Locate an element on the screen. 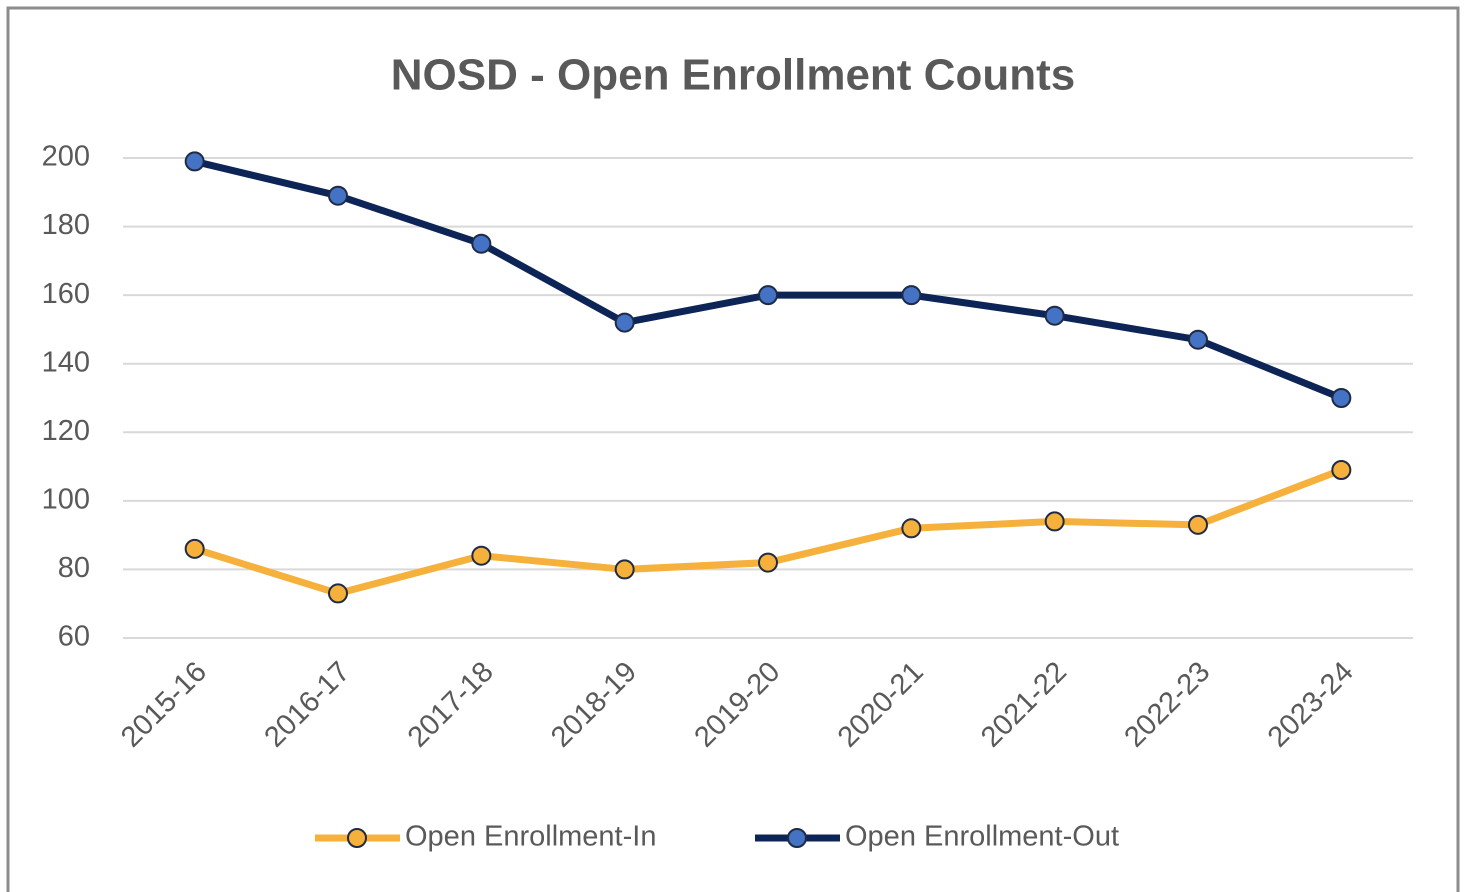 Image resolution: width=1465 pixels, height=892 pixels. y-tick-label: 180 is located at coordinates (66, 225).